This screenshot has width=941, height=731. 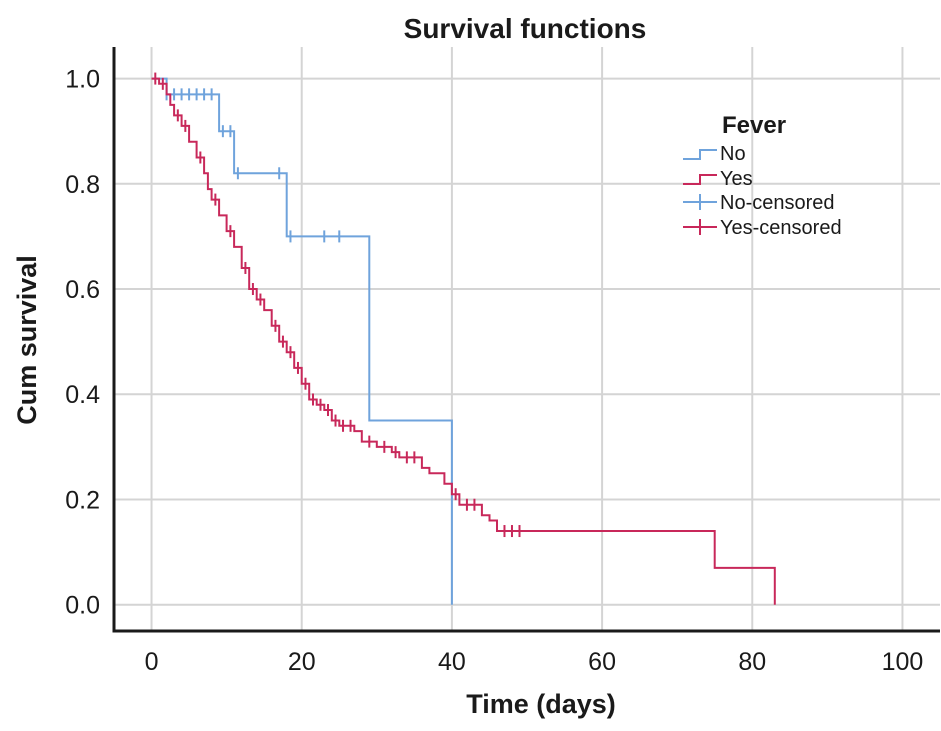 What do you see at coordinates (452, 662) in the screenshot?
I see `x-tick-label: 40` at bounding box center [452, 662].